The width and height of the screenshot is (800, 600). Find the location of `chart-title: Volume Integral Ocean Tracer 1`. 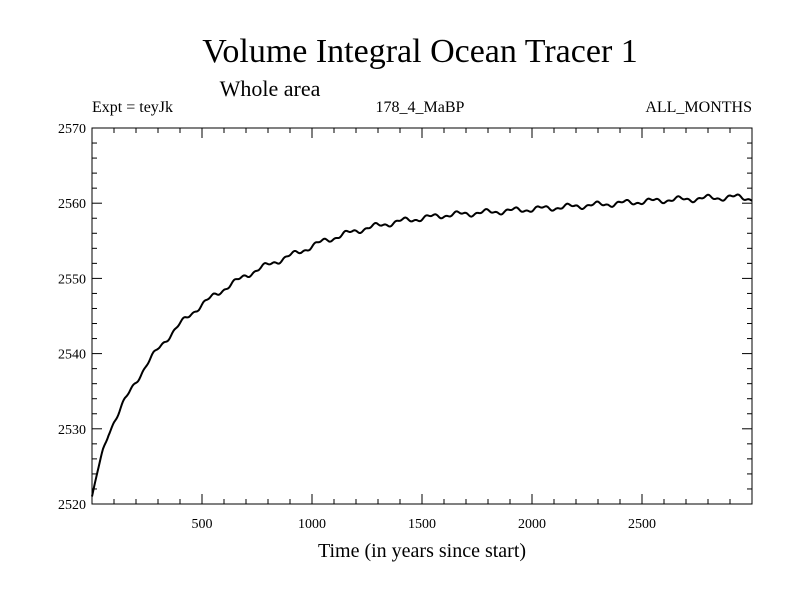

chart-title: Volume Integral Ocean Tracer 1 is located at coordinates (420, 51).